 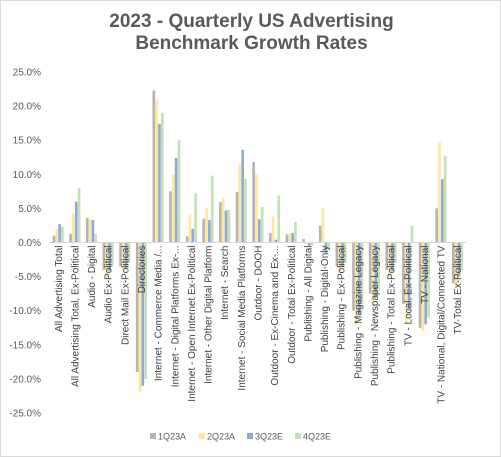 I want to click on legend-label: 1Q23A, so click(x=172, y=437).